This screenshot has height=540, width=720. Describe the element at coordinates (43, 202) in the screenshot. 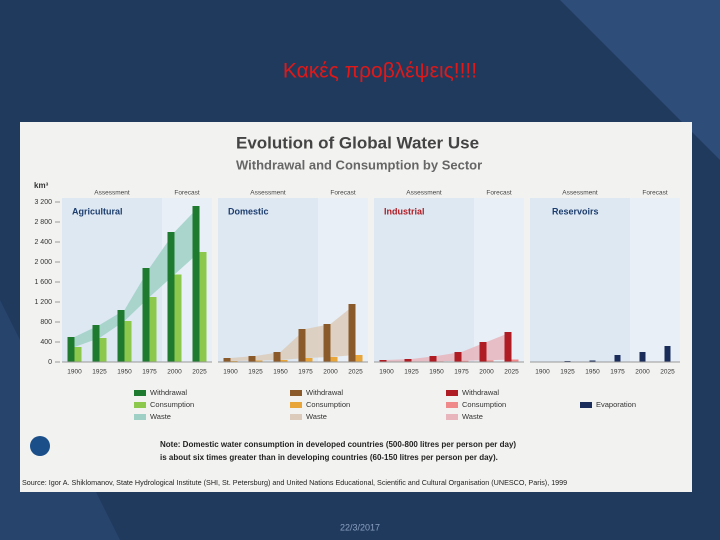

I see `y-tick-label: 3 200` at that location.